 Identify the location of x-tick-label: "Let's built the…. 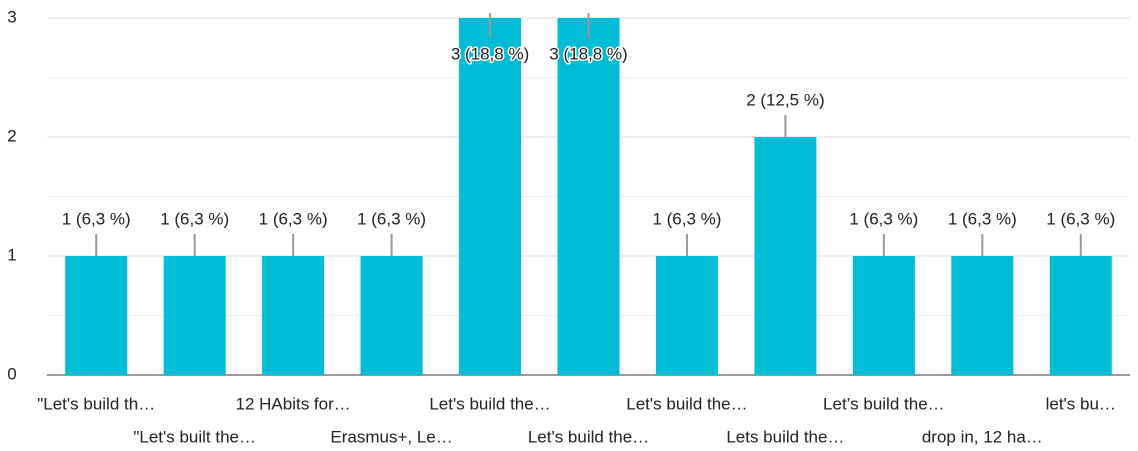
(194, 436).